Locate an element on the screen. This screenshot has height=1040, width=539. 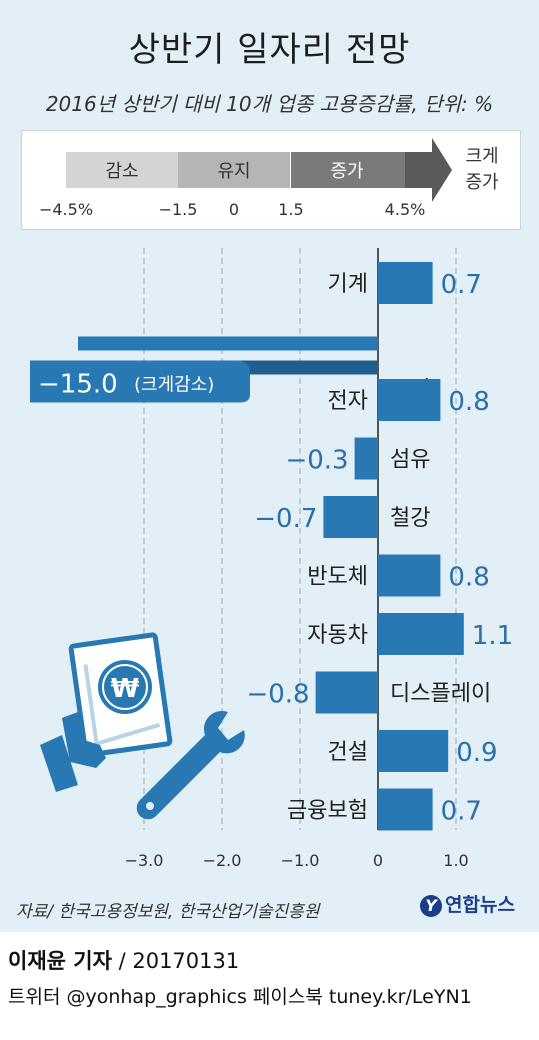
category-label: 전자 is located at coordinates (348, 401).